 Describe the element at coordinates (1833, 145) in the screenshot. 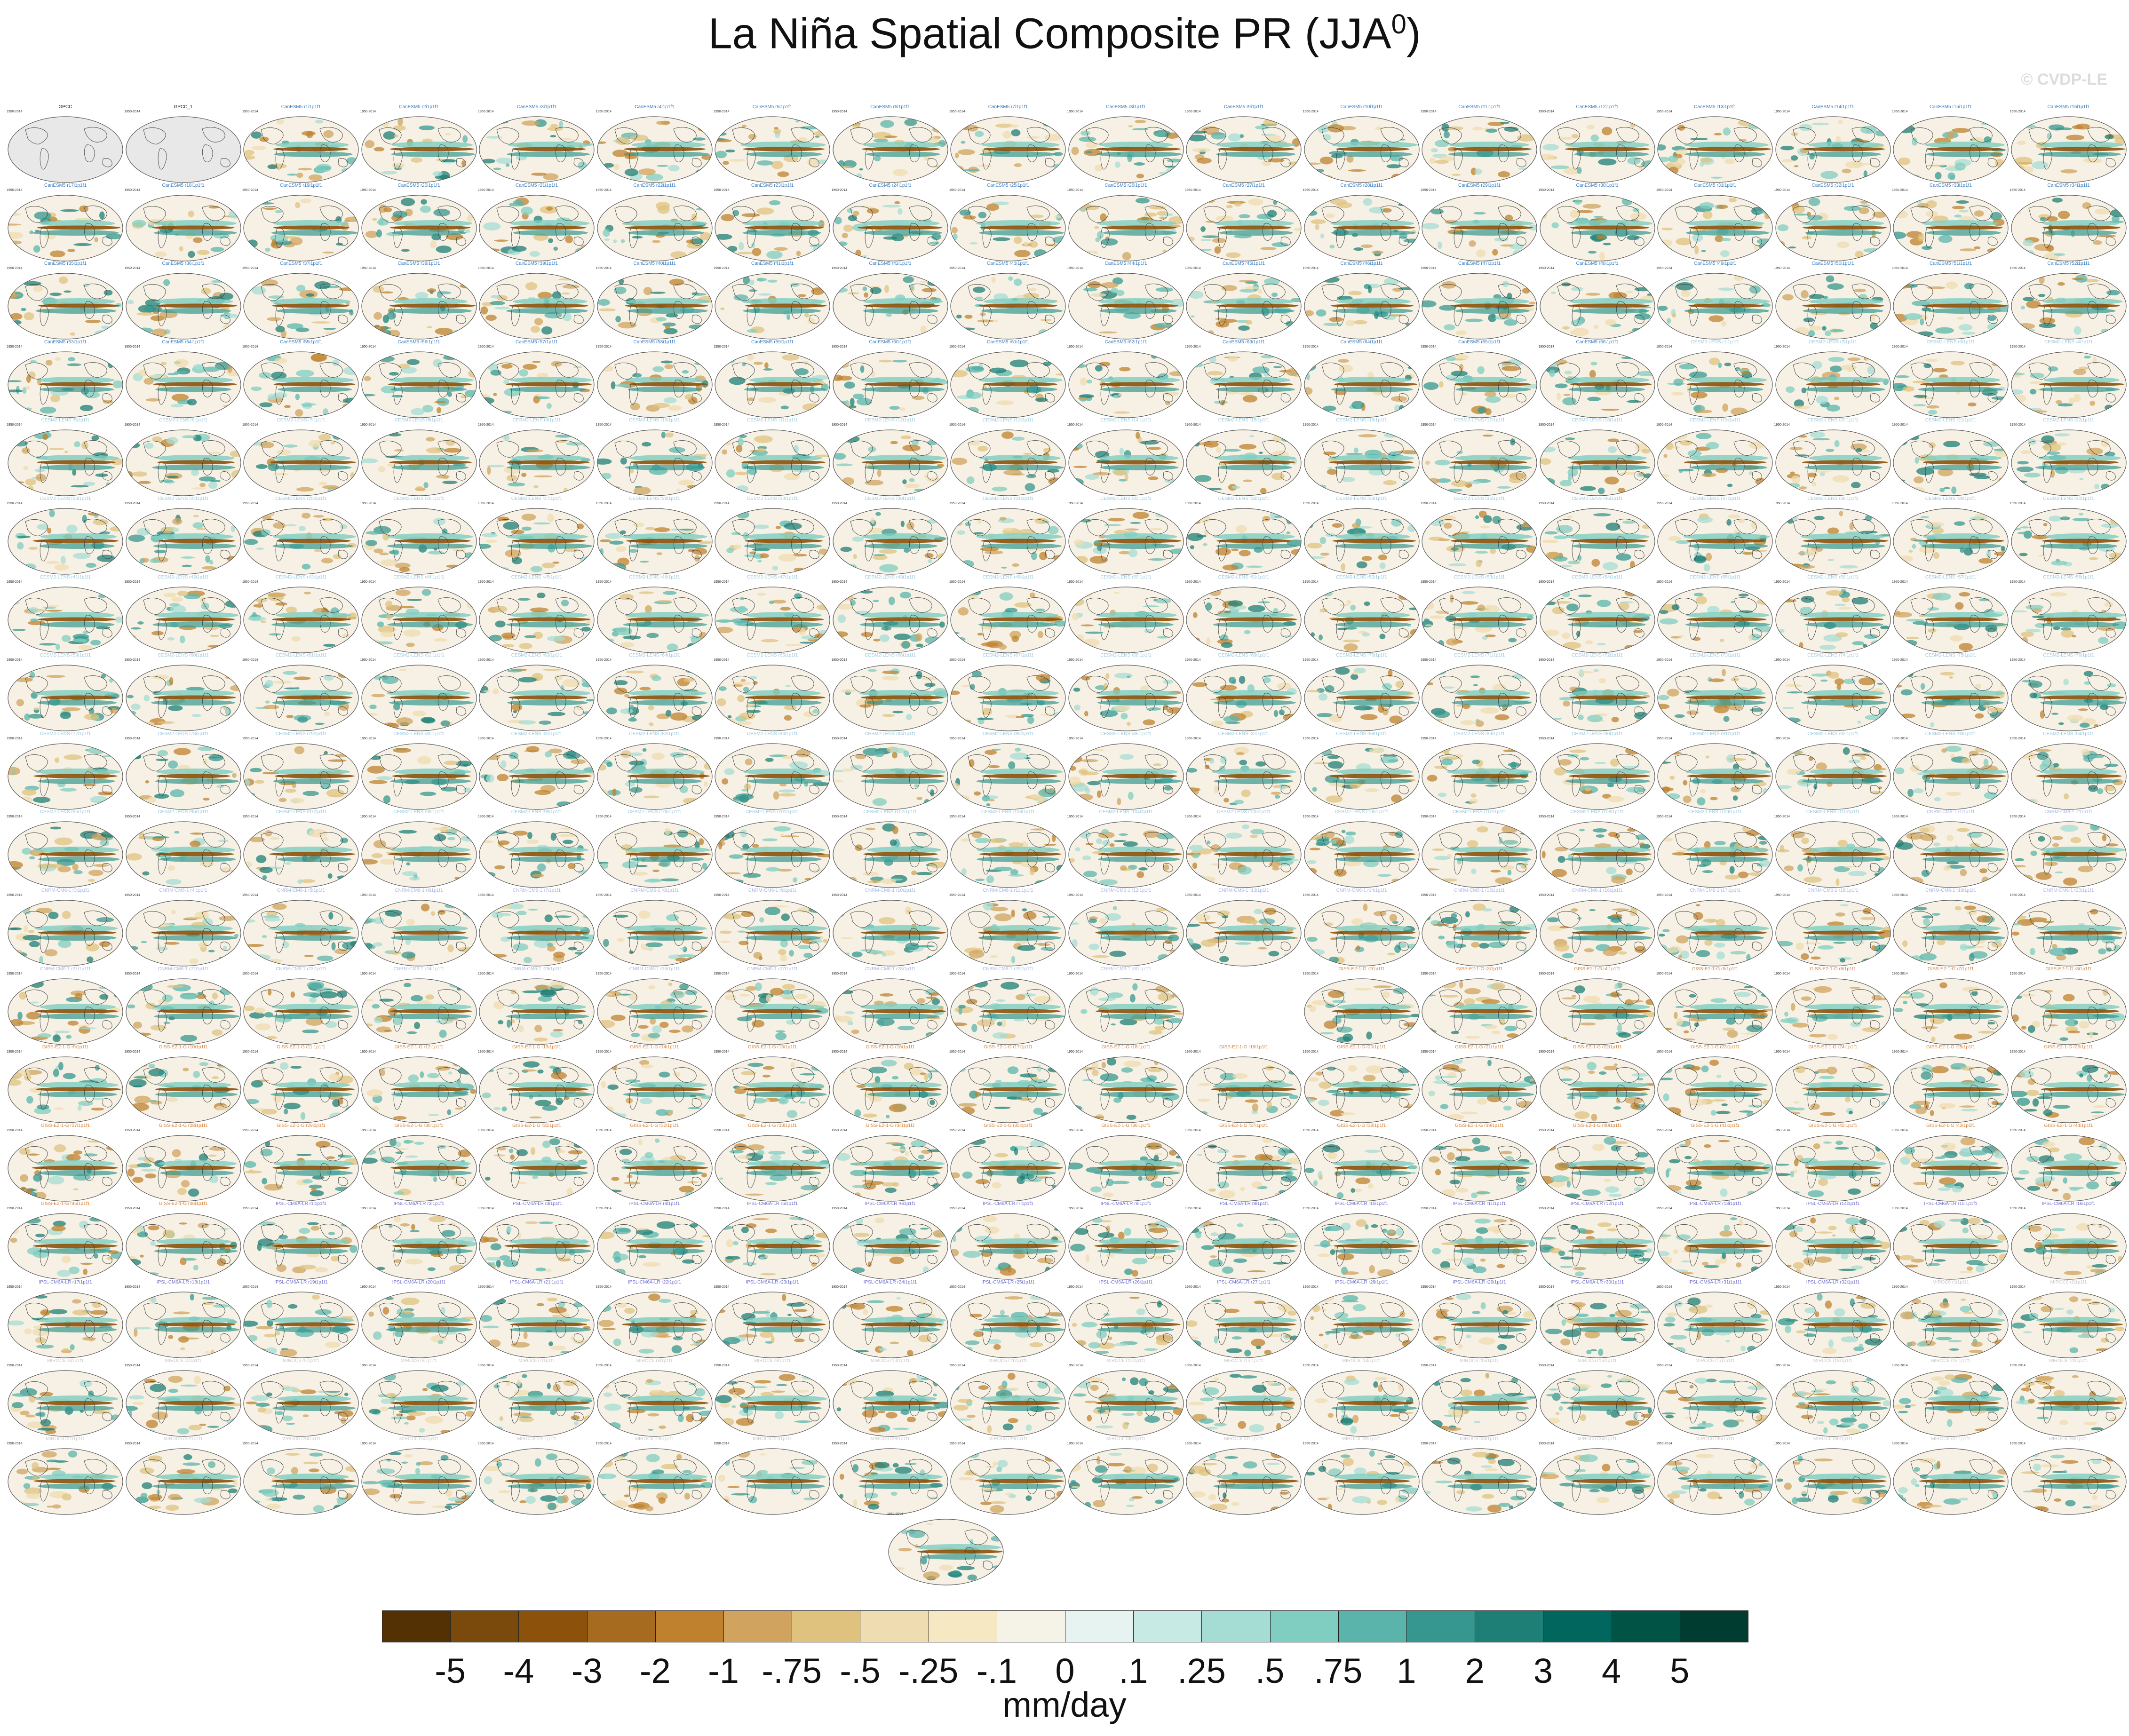

I see `composite-panel: CanESM5 r14i1p1f1 1950-2014` at that location.